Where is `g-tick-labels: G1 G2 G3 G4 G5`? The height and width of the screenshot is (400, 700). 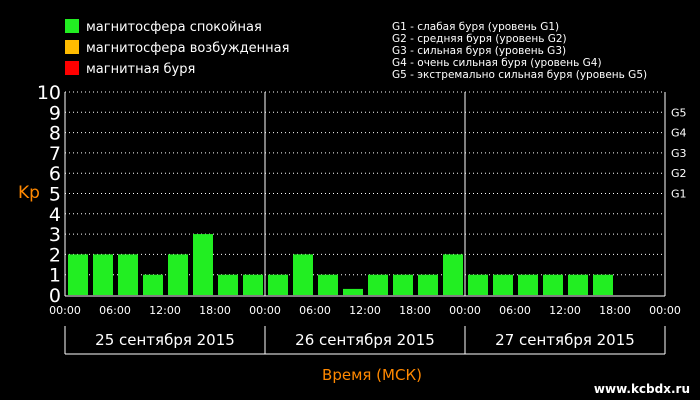 g-tick-labels: G1 G2 G3 G4 G5 is located at coordinates (679, 153).